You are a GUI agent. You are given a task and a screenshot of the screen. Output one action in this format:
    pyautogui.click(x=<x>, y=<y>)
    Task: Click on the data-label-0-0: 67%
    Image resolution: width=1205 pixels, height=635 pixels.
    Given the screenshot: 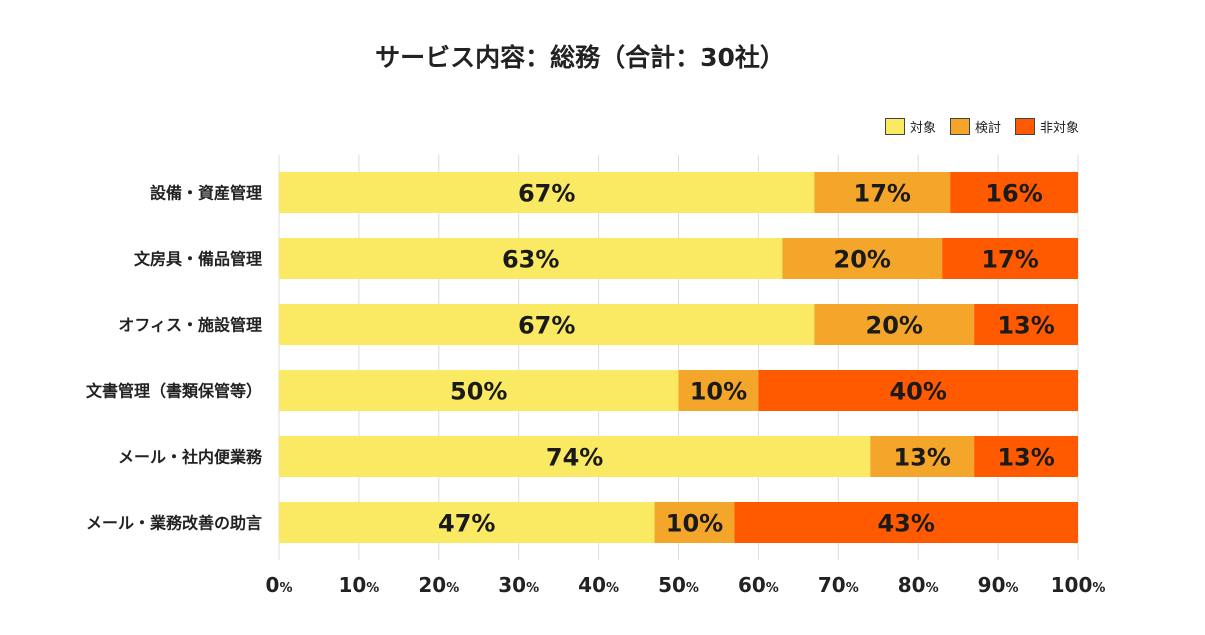 What is the action you would take?
    pyautogui.click(x=546, y=194)
    